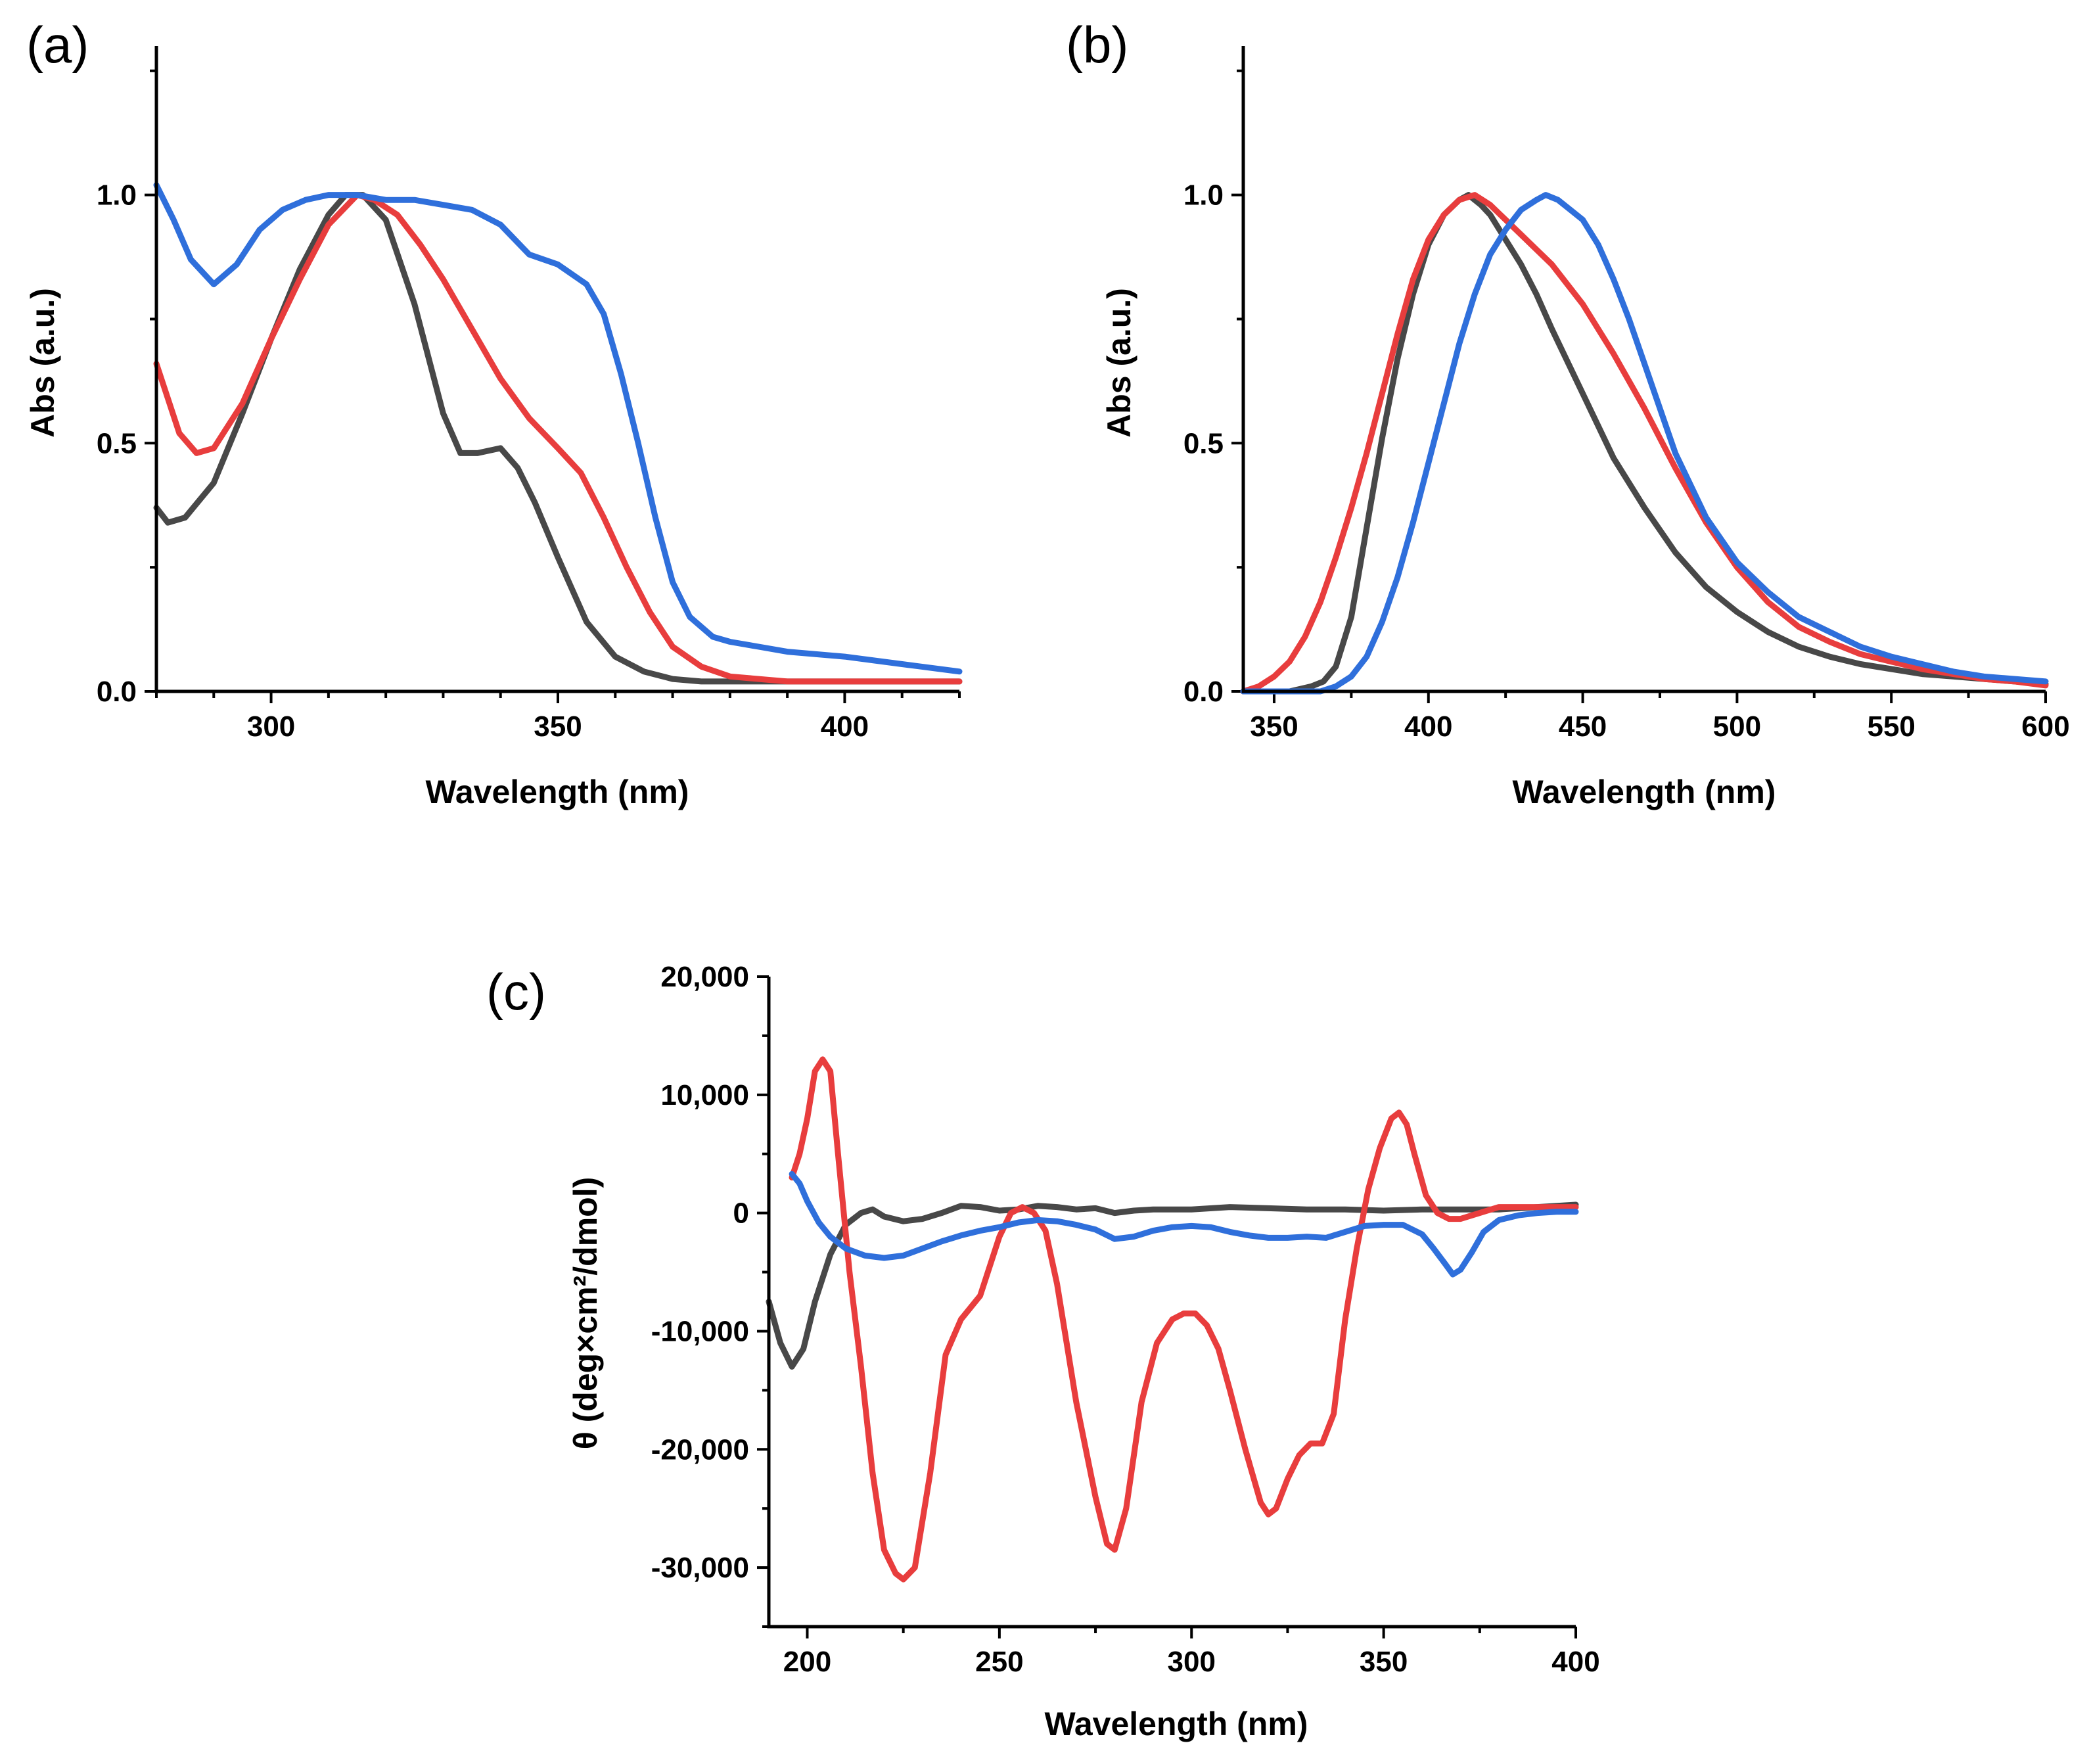 The width and height of the screenshot is (2089, 1764). Describe the element at coordinates (1203, 196) in the screenshot. I see `panel-b-ytick-label: 1.0` at that location.